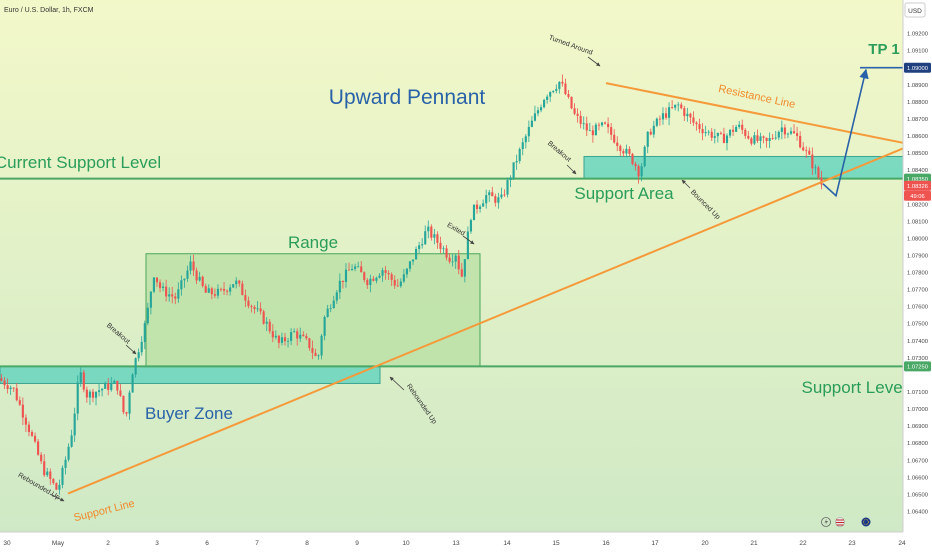  I want to click on range-zone, so click(313, 310).